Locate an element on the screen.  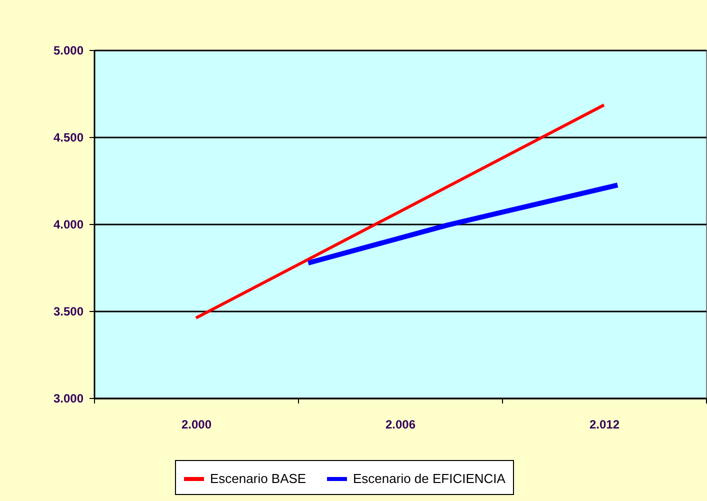
x-tick-label: 2.012 is located at coordinates (604, 425).